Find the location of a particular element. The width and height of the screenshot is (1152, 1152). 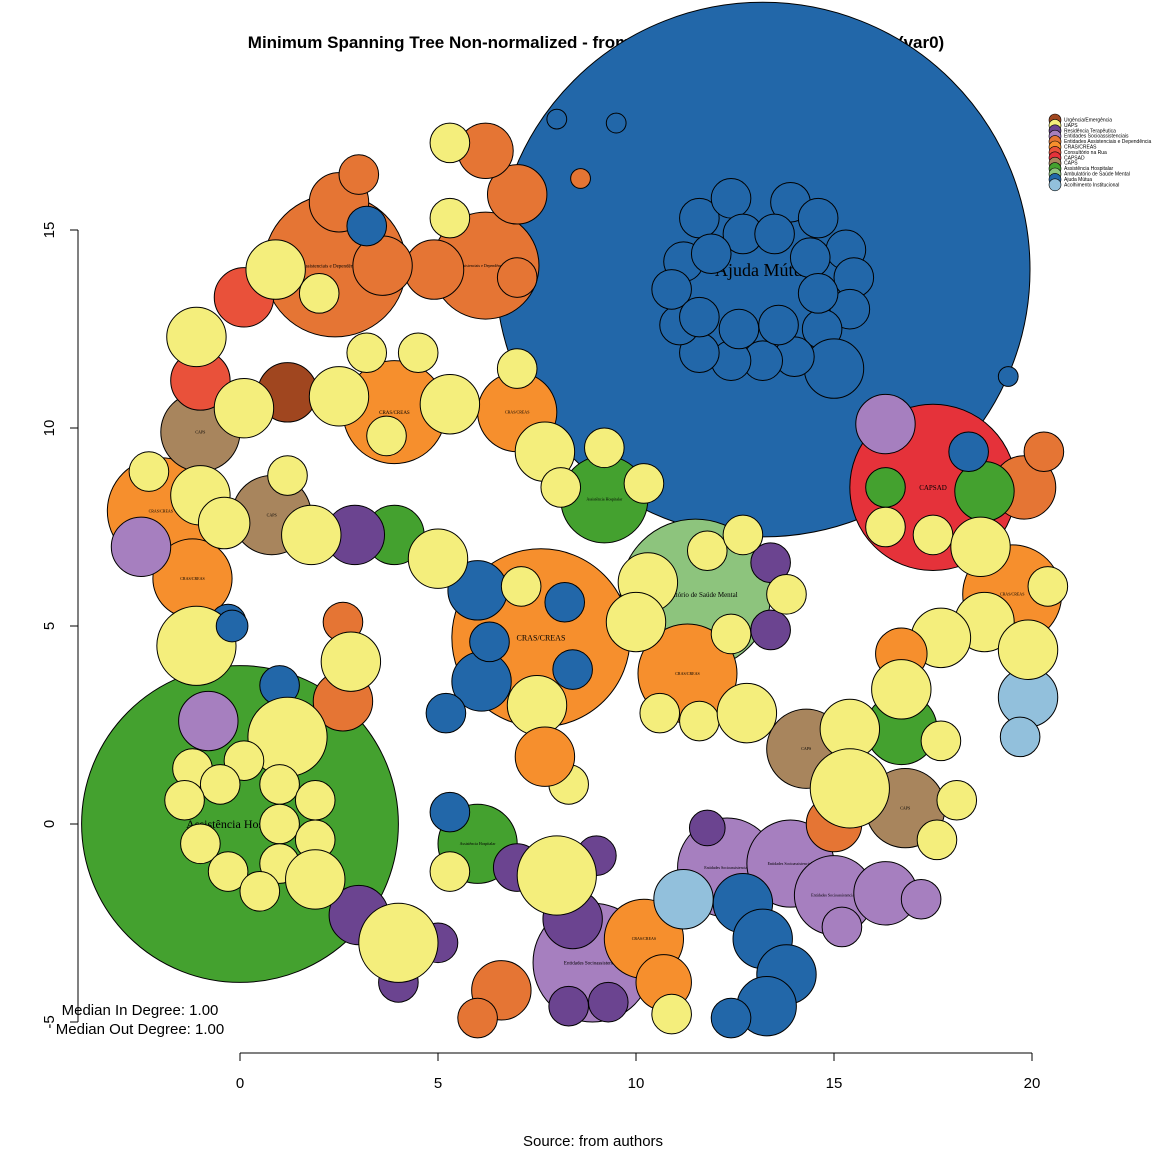

y-tick-label: 5 is located at coordinates (49, 626).